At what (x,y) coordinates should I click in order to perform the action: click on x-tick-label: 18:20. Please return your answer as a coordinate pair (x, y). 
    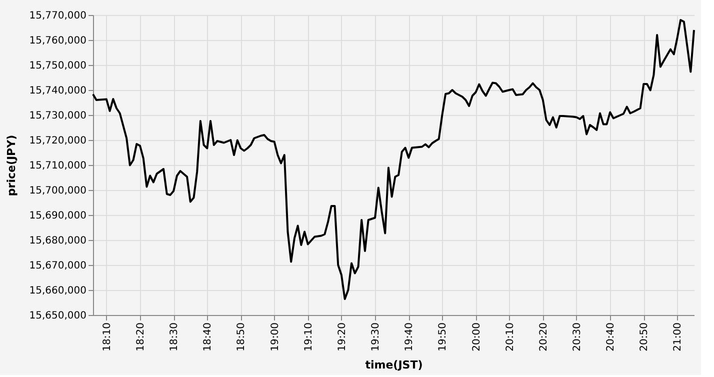
    Looking at the image, I should click on (141, 337).